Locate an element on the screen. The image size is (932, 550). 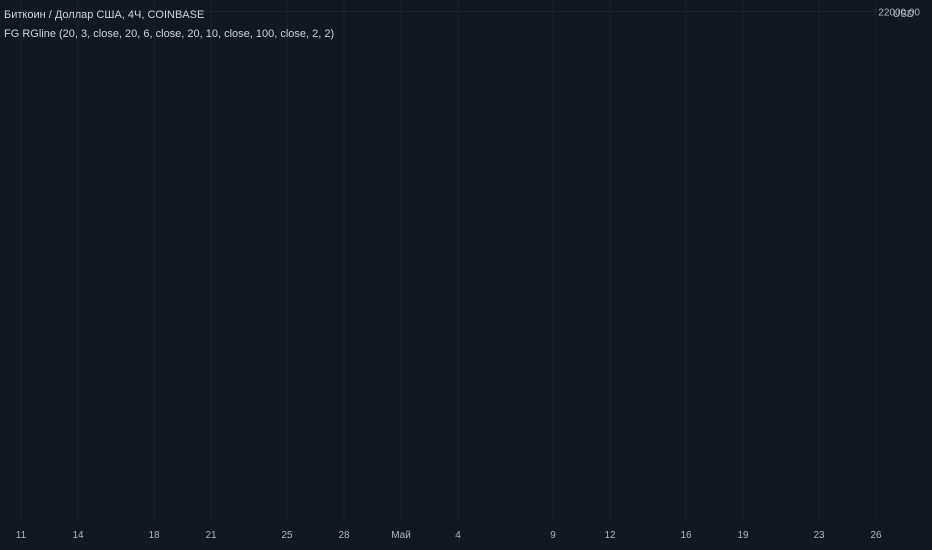
x-tick-label: 4 is located at coordinates (458, 535).